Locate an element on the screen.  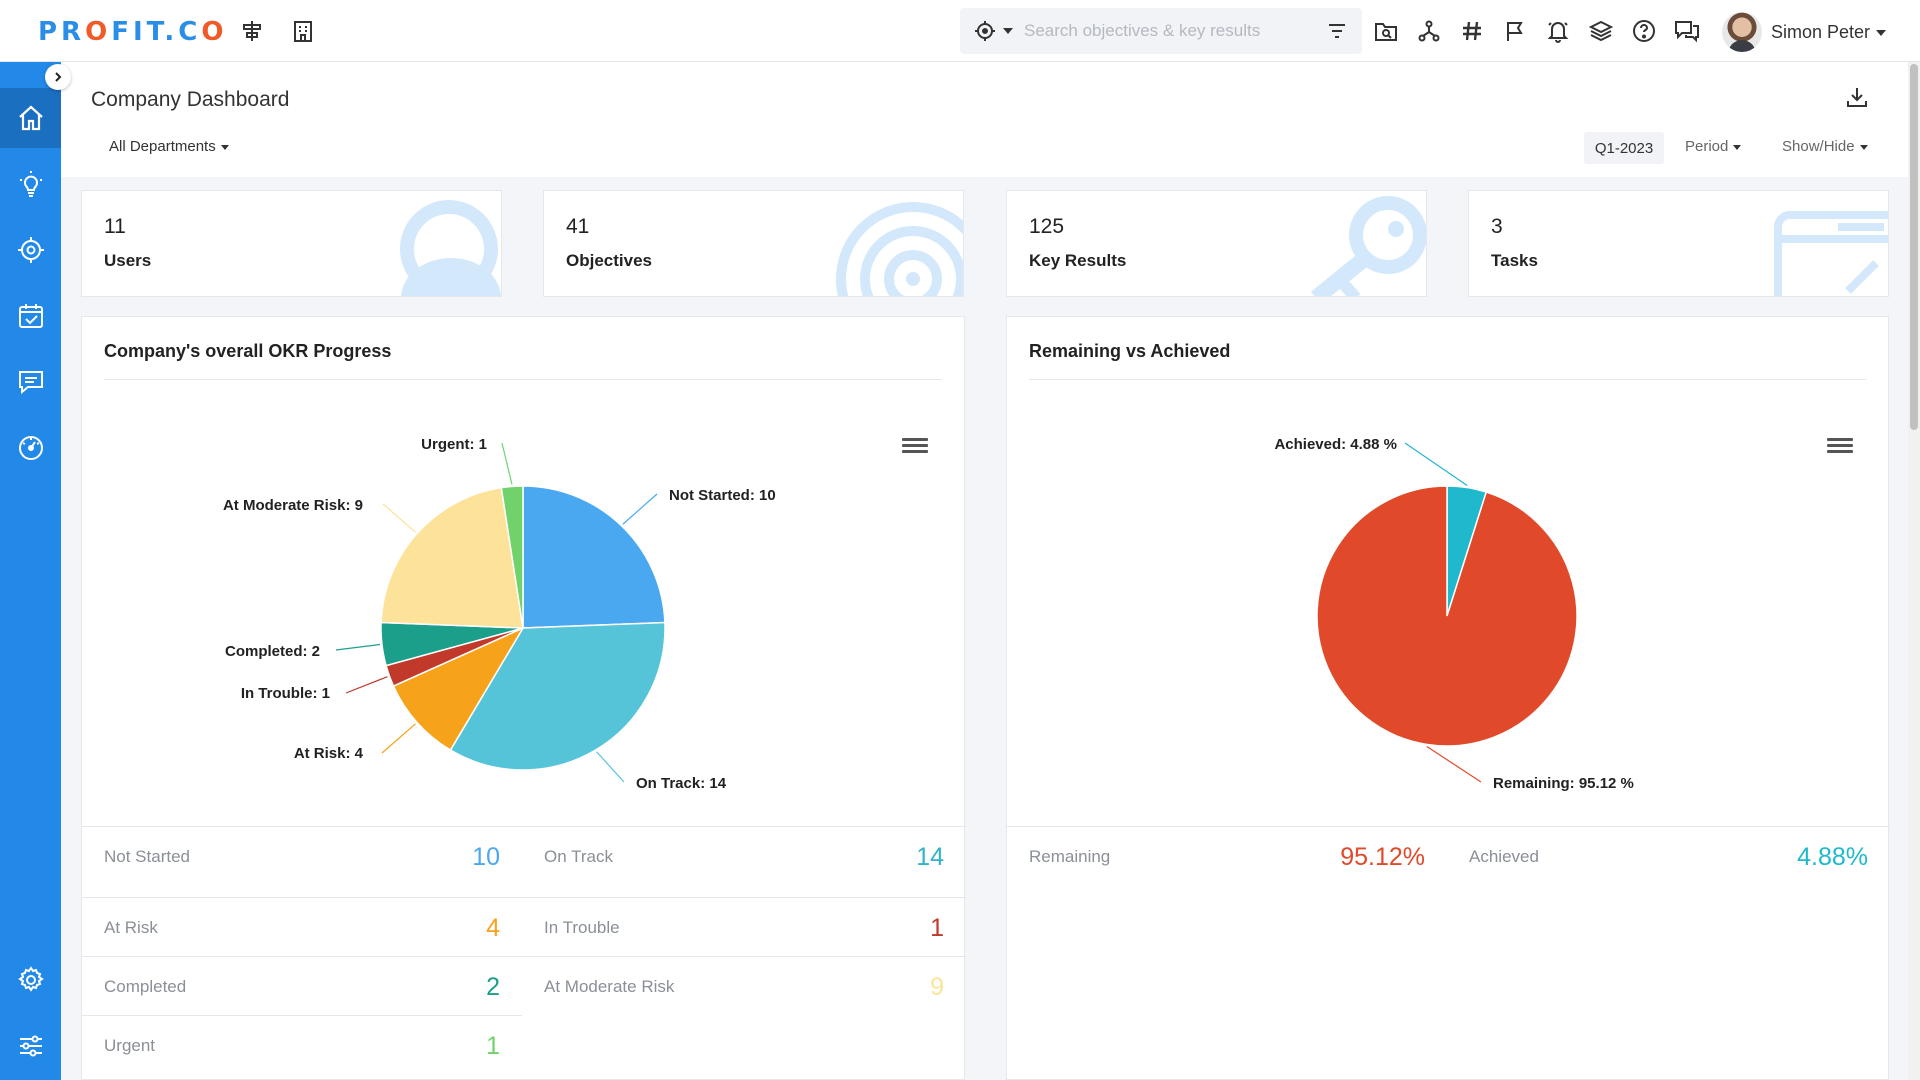
legend-item: Not Started 10 is located at coordinates (302, 855).